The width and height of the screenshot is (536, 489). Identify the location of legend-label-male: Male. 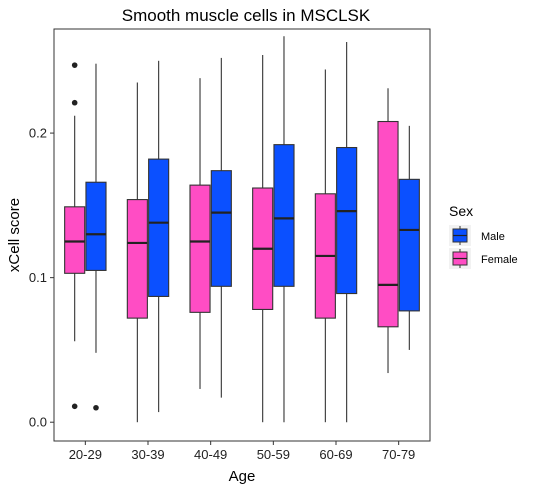
(493, 237).